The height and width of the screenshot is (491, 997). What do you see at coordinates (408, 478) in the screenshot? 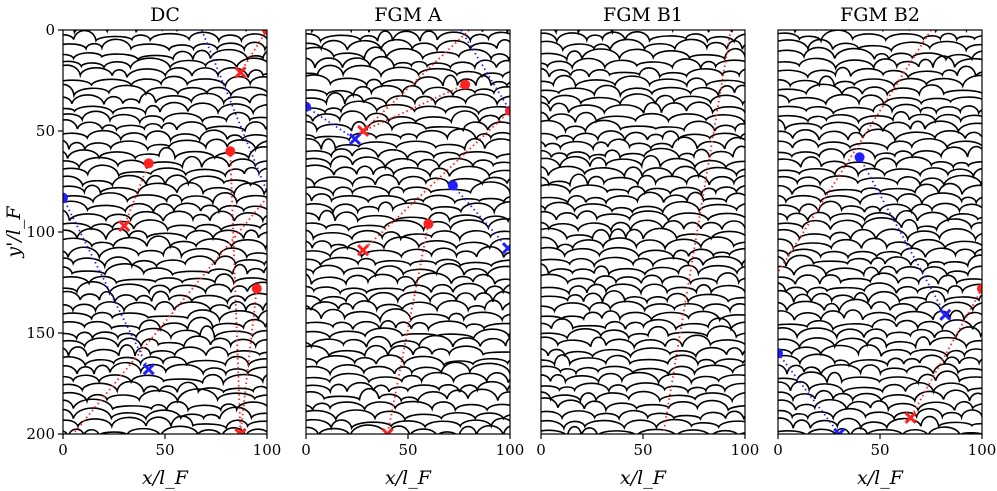
I see `x-axis-label: x/l_F` at bounding box center [408, 478].